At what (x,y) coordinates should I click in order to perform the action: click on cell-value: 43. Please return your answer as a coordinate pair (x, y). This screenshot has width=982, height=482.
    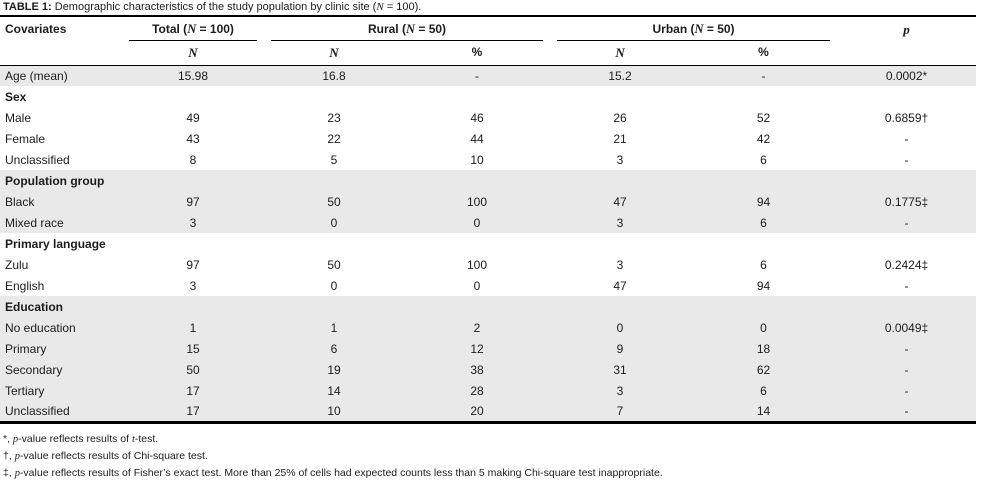
    Looking at the image, I should click on (193, 138).